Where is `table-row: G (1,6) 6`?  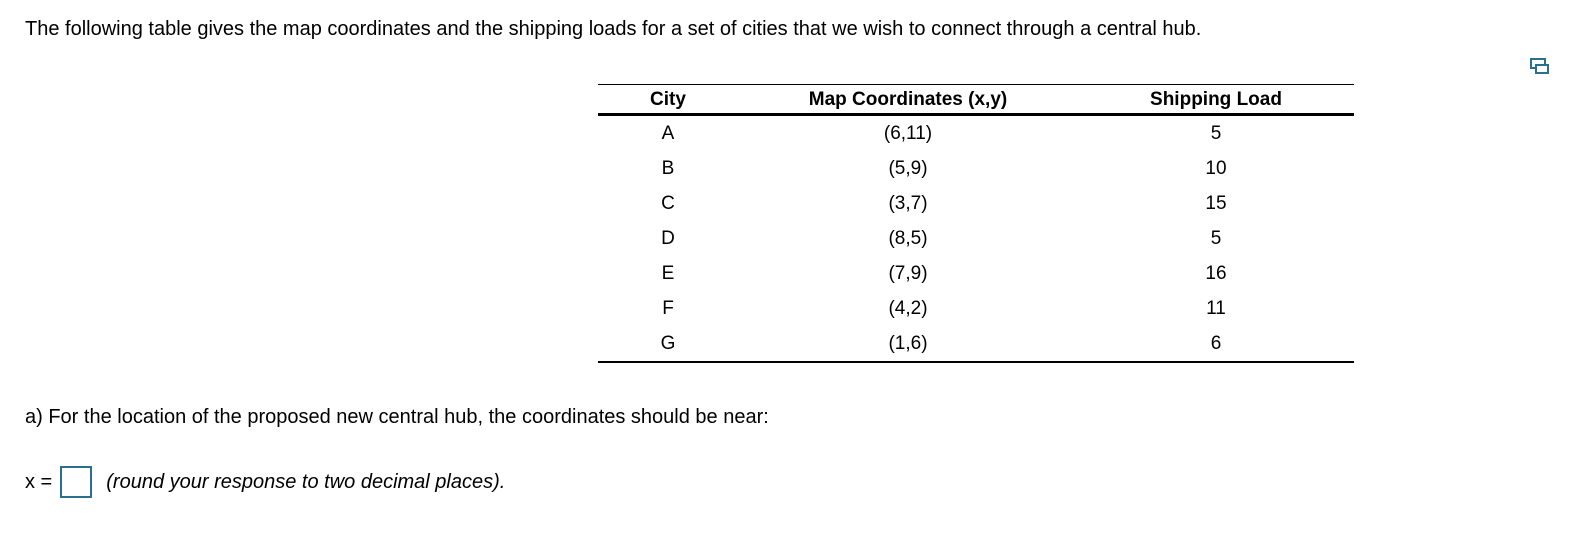
table-row: G (1,6) 6 is located at coordinates (976, 344).